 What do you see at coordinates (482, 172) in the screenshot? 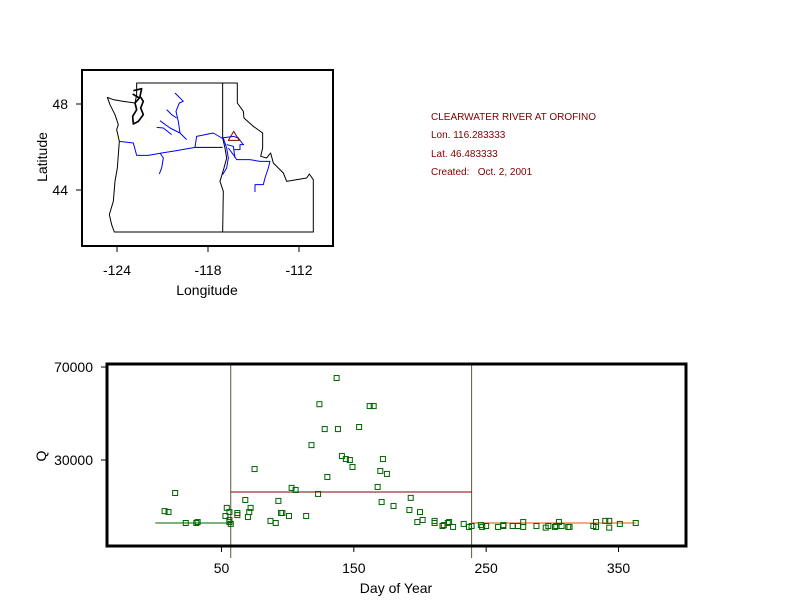
I see `created-date: Created: Oct. 2, 2001` at bounding box center [482, 172].